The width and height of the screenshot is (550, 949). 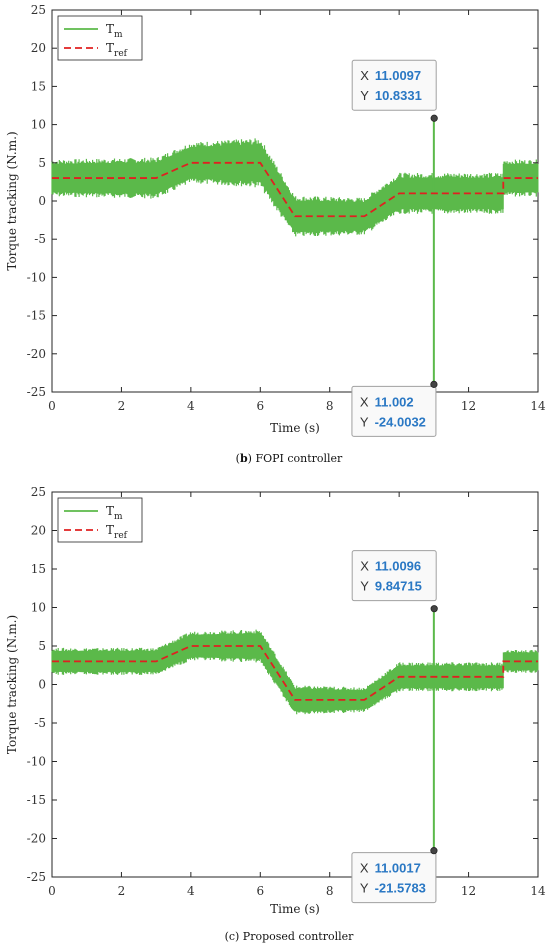 I want to click on caption-paren-open: (, so click(x=238, y=458).